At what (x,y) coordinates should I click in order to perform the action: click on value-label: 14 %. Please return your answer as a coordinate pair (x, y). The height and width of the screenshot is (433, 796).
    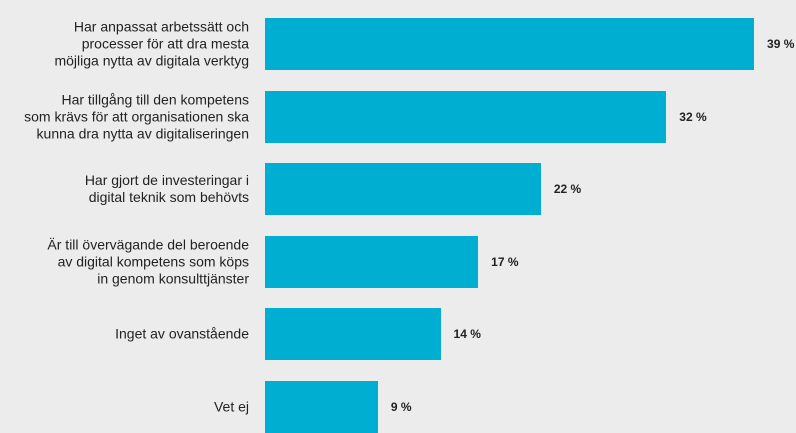
    Looking at the image, I should click on (467, 334).